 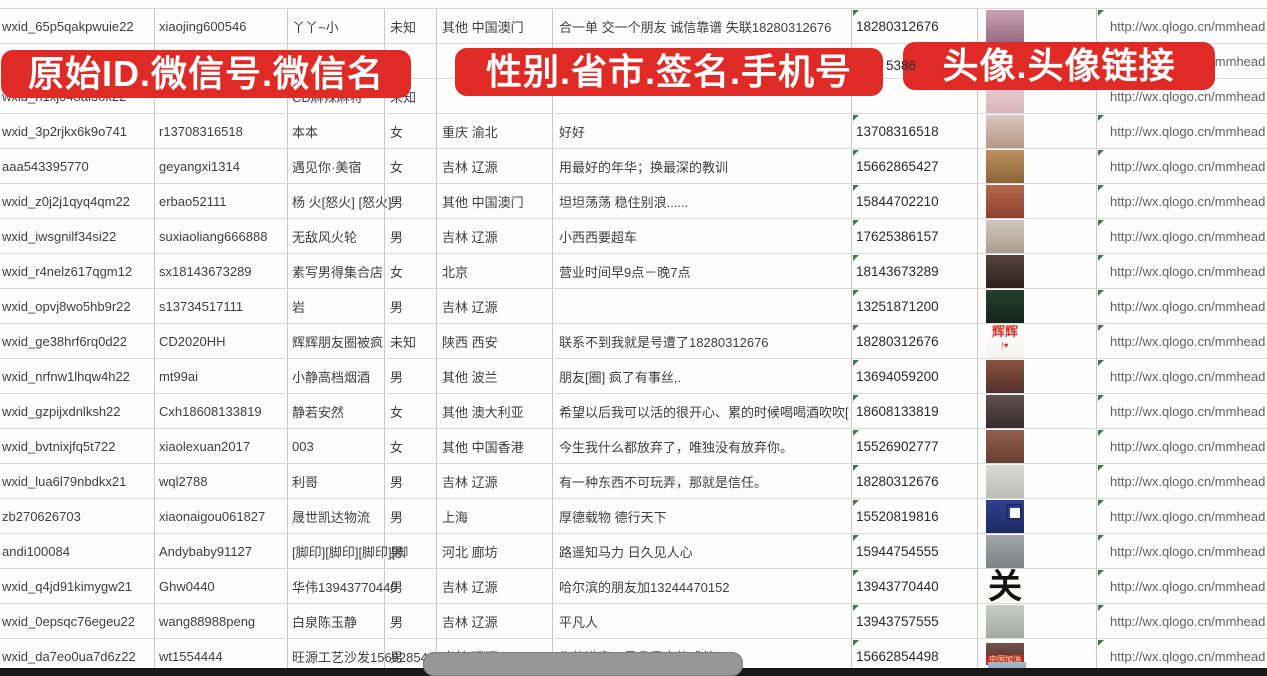 I want to click on annotation-banner-id-columns: 原始ID.微信号.微信名, so click(x=206, y=74).